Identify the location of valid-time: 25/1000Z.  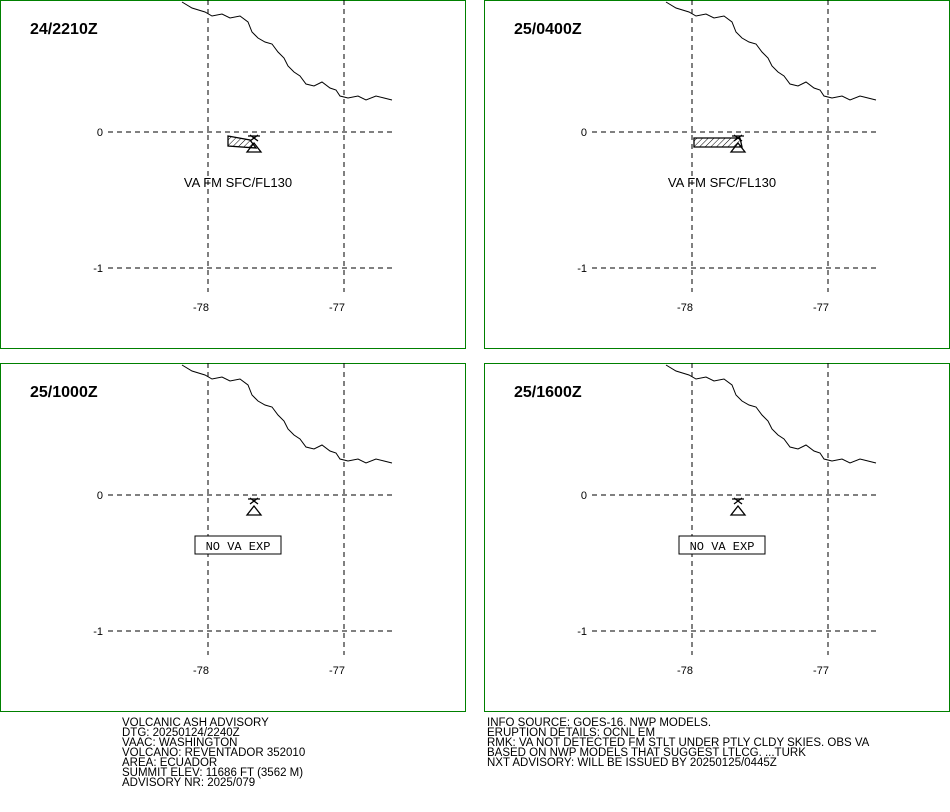
(64, 392).